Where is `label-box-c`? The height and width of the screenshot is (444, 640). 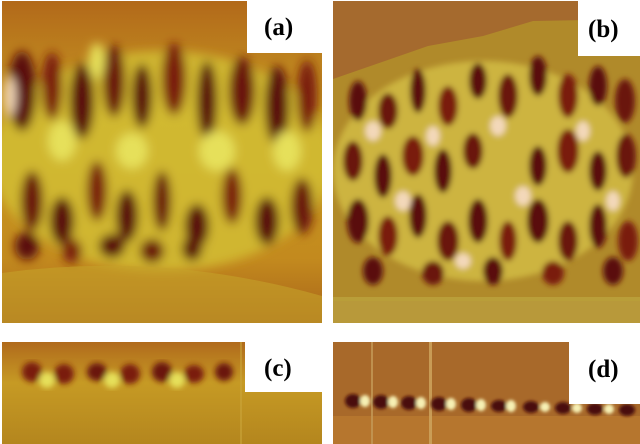 label-box-c is located at coordinates (283, 367).